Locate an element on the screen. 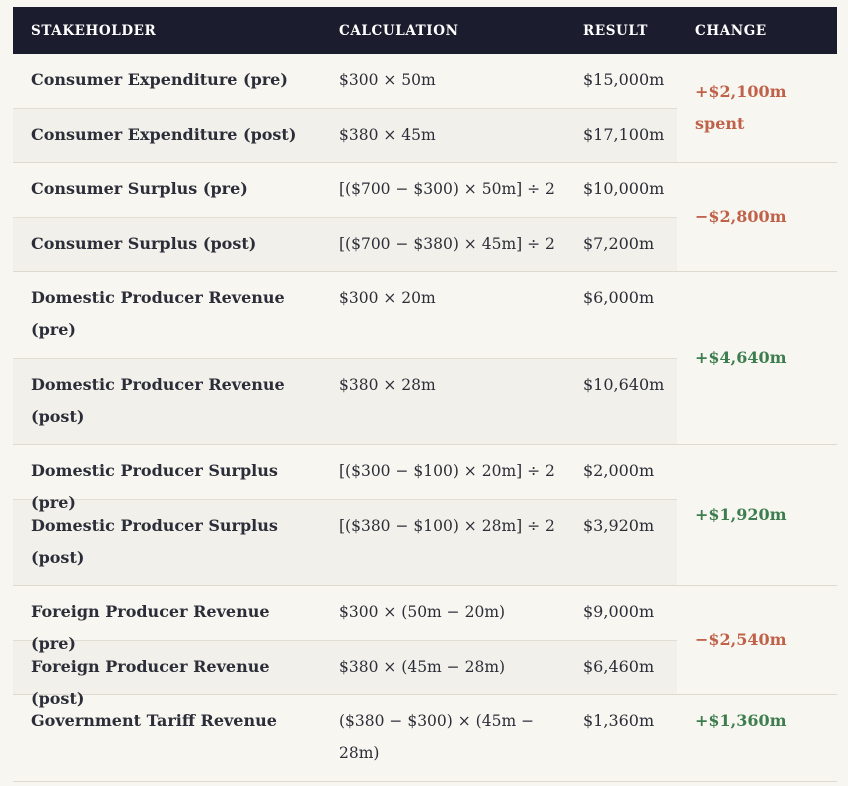  change-cell: −$2,540m is located at coordinates (757, 640).